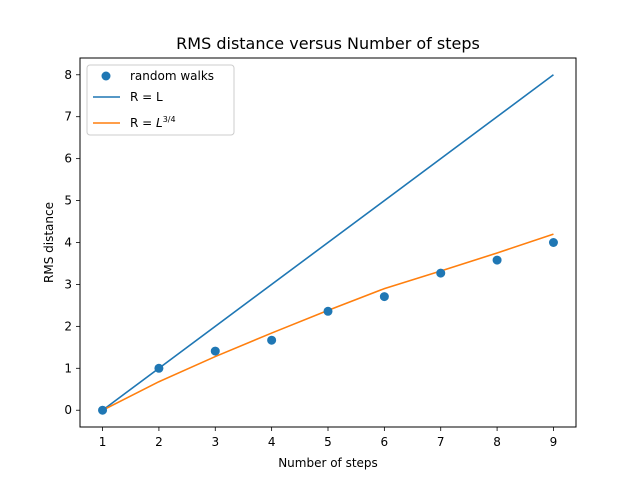 Image resolution: width=640 pixels, height=480 pixels. I want to click on x-axis-label: Number of steps, so click(328, 463).